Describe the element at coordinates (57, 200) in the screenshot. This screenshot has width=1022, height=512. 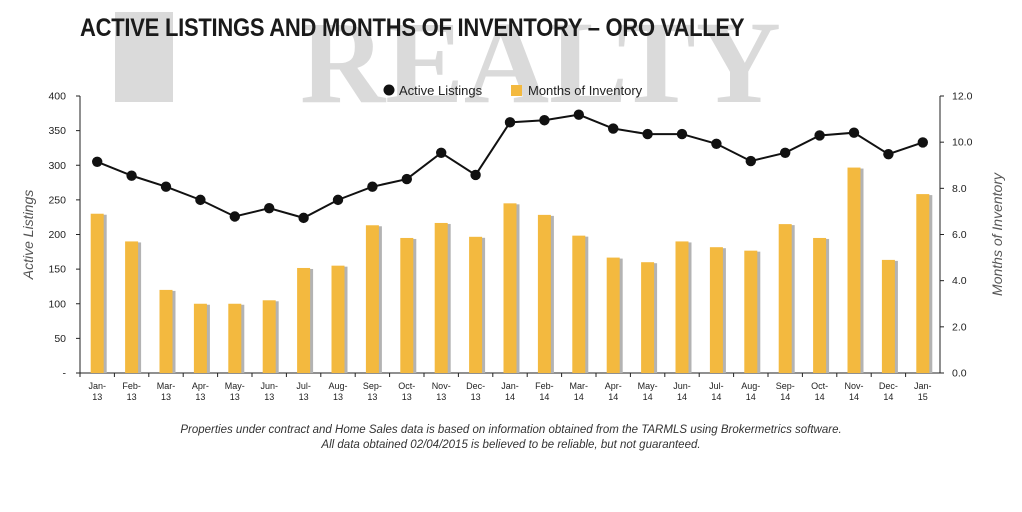
I see `y-tick-label-left: 250` at that location.